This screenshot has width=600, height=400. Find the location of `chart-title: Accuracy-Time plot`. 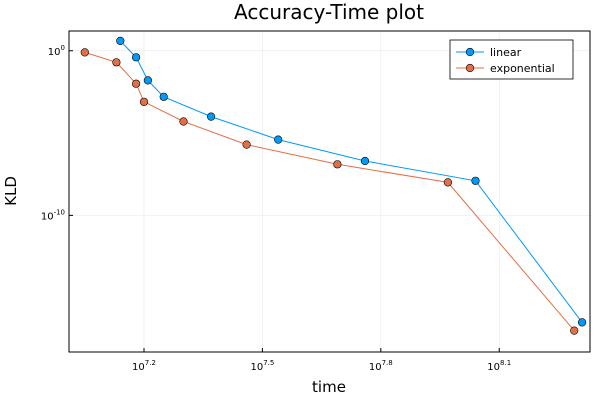

chart-title: Accuracy-Time plot is located at coordinates (329, 12).